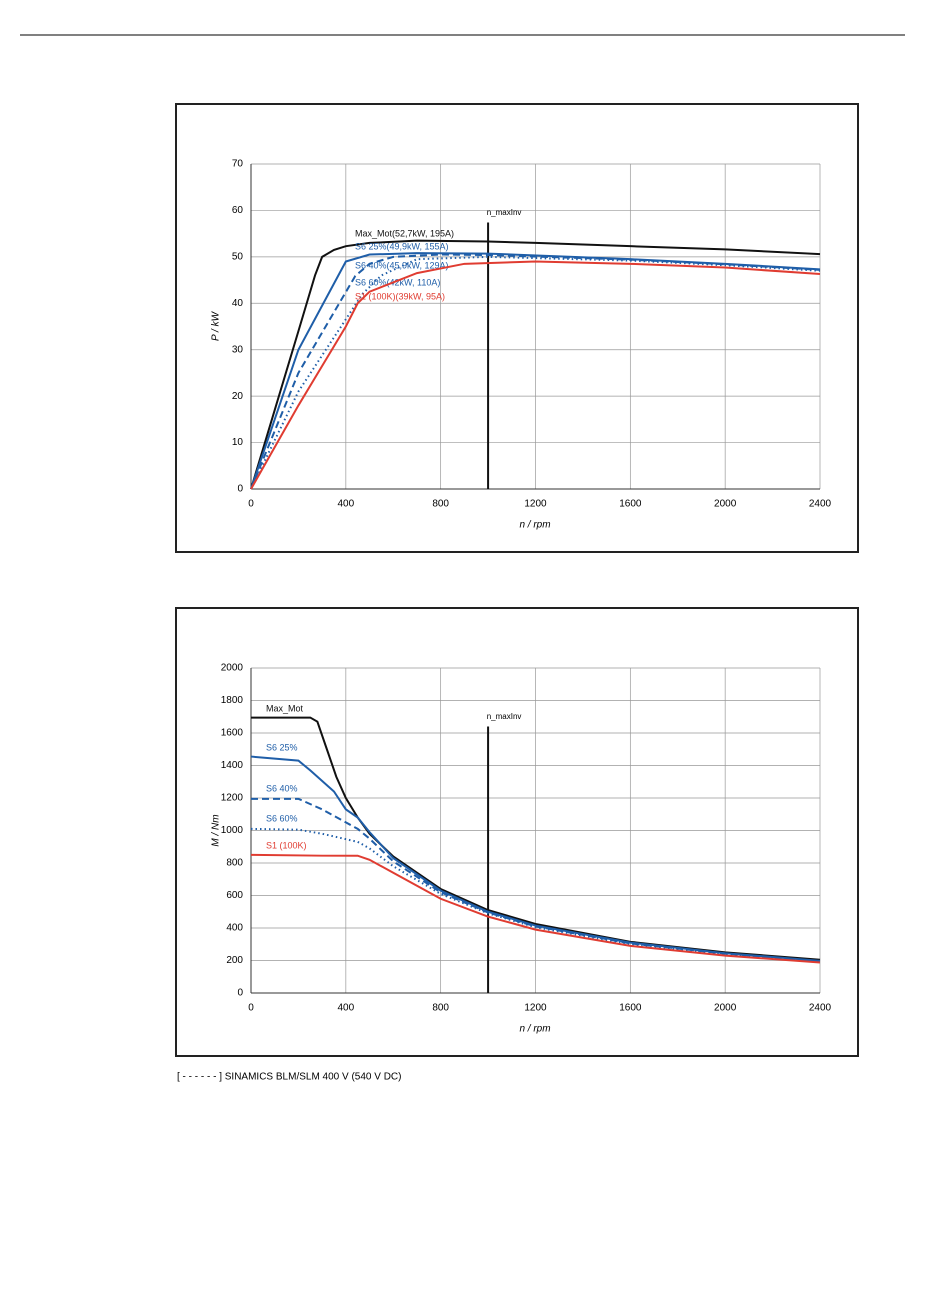  What do you see at coordinates (232, 733) in the screenshot?
I see `y-tick-label: 1600` at bounding box center [232, 733].